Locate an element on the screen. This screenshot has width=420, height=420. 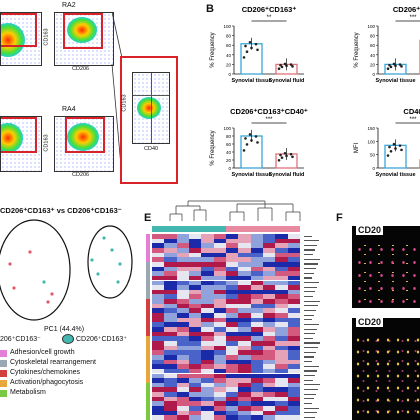
bar-chart-title: CD206⁺CD163⁺CD40⁺ is located at coordinates (269, 111).